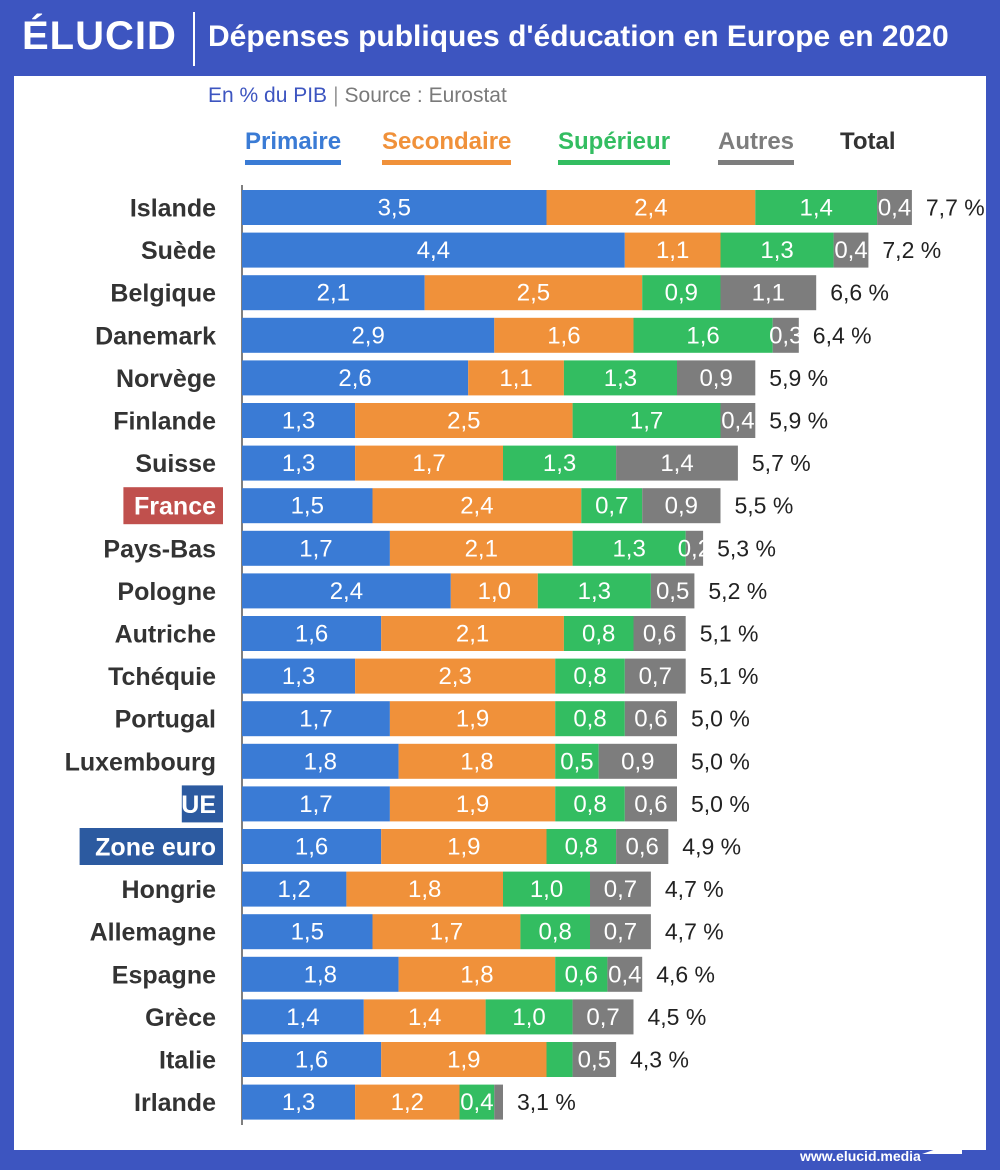 This screenshot has width=1000, height=1170. Describe the element at coordinates (99, 36) in the screenshot. I see `elucid-logo: ÉLUCID` at that location.